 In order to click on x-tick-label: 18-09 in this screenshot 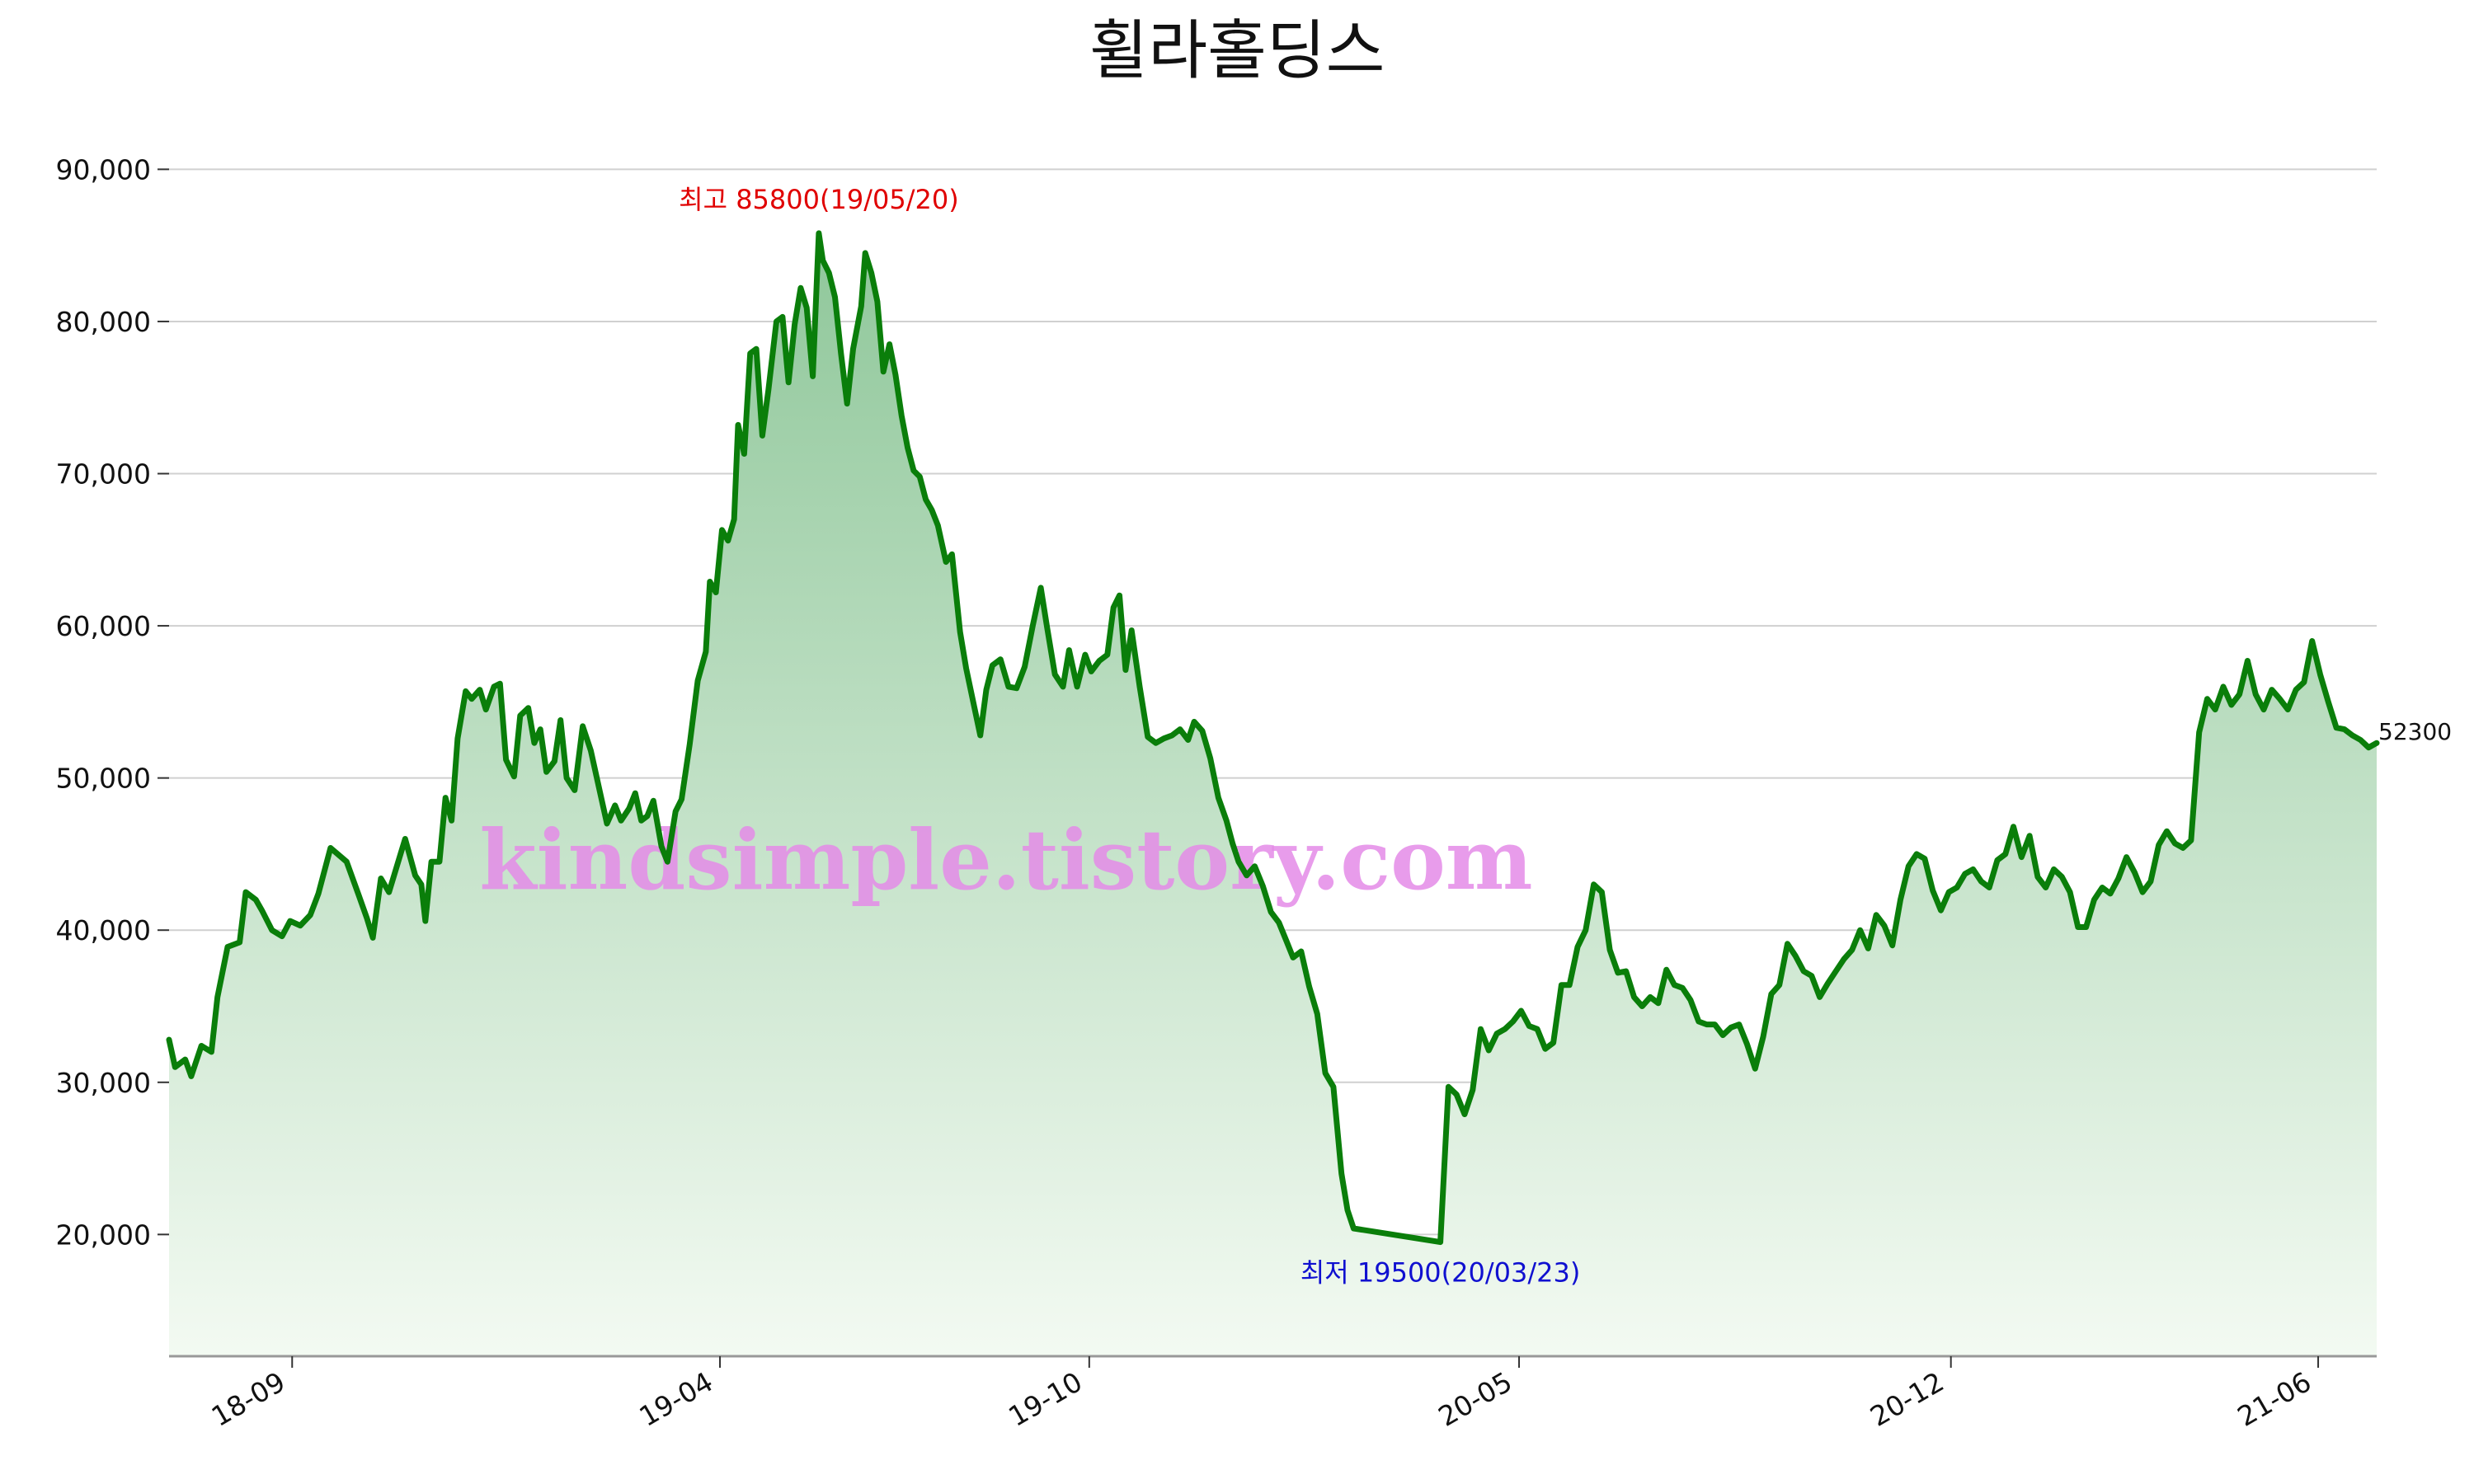, I will do `click(248, 1399)`.